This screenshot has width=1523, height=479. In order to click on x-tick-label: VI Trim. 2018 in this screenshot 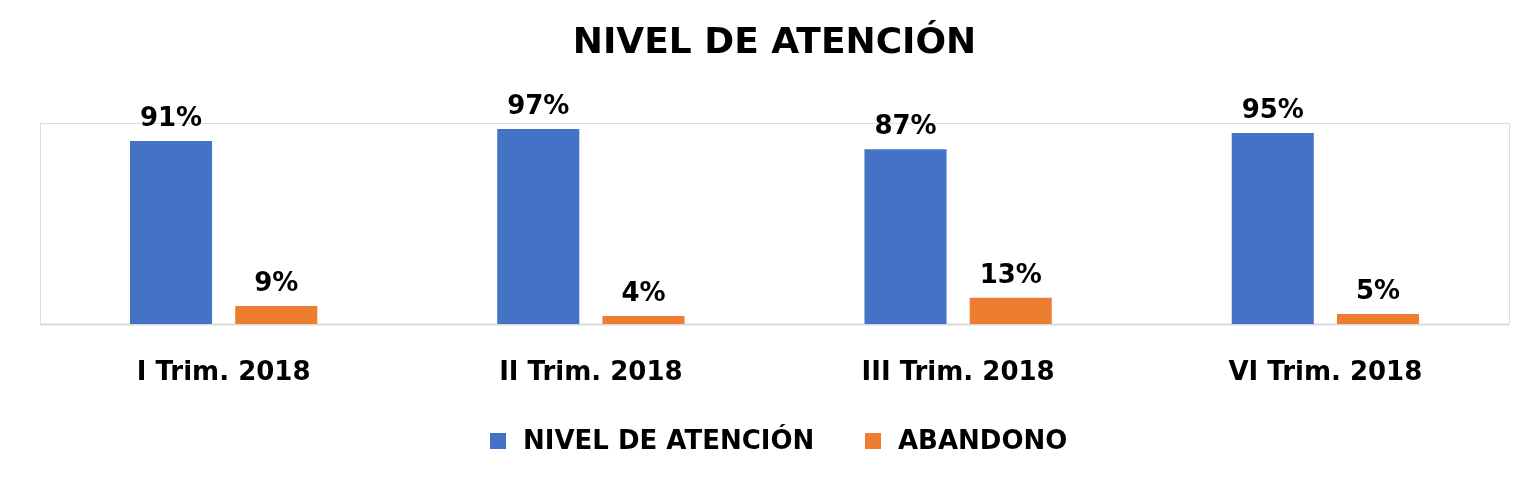, I will do `click(1325, 370)`.